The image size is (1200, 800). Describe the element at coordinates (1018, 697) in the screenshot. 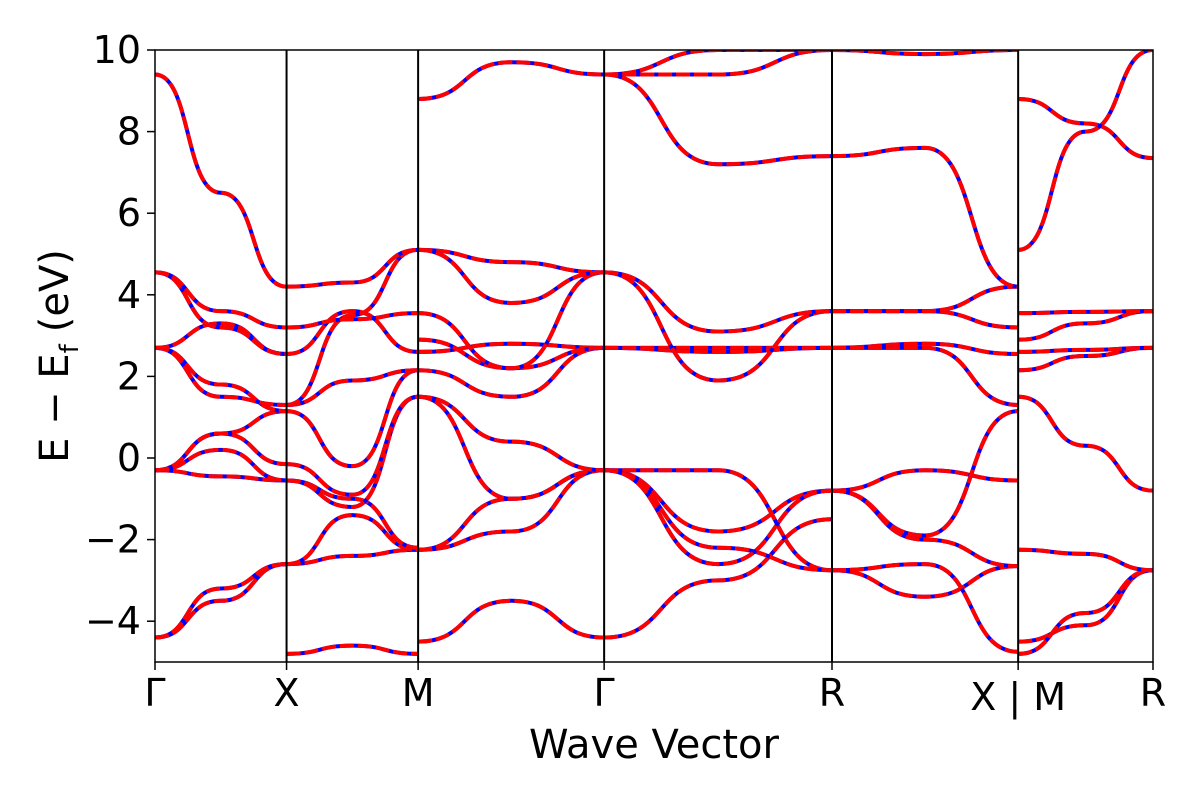

I see `x-tick-label: X | M` at that location.